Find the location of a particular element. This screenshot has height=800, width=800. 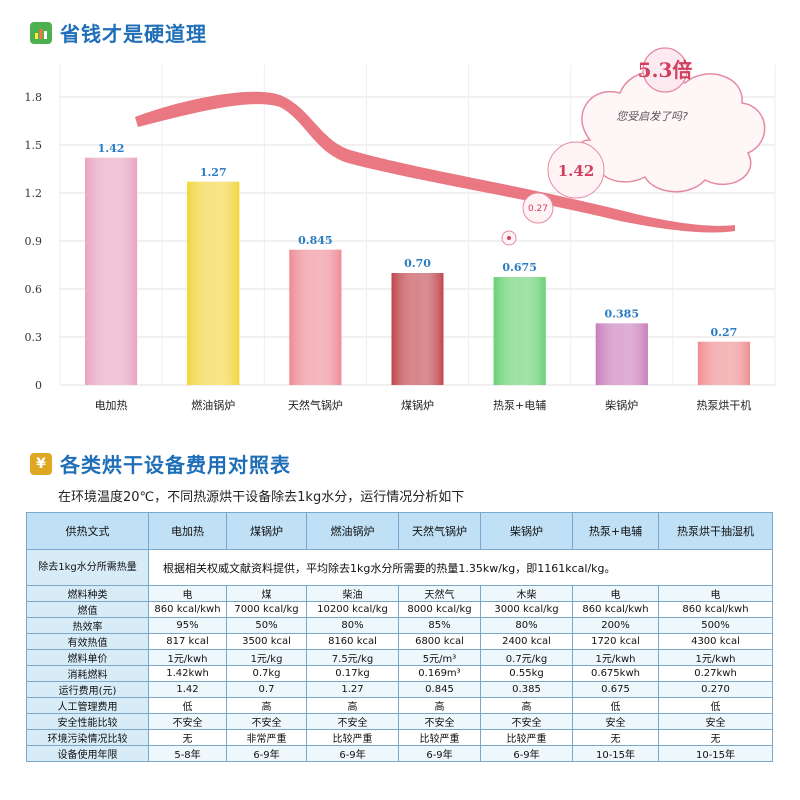

table-cell: 0.385 is located at coordinates (526, 689).